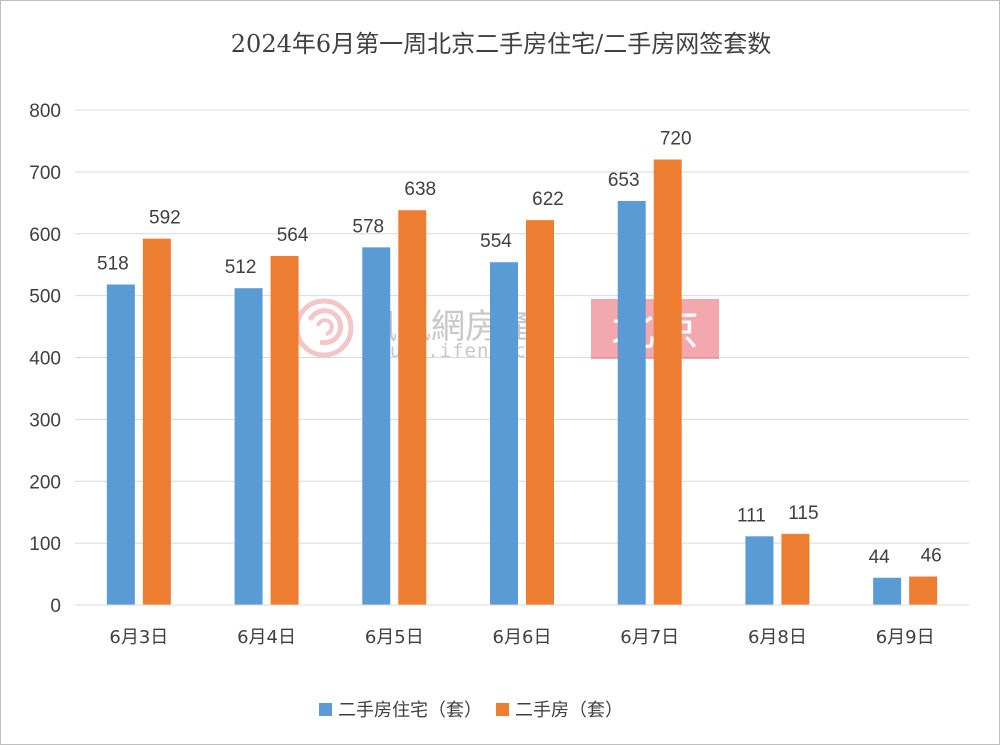 Image resolution: width=1000 pixels, height=745 pixels. Describe the element at coordinates (45, 420) in the screenshot. I see `y-tick-label: 300` at that location.